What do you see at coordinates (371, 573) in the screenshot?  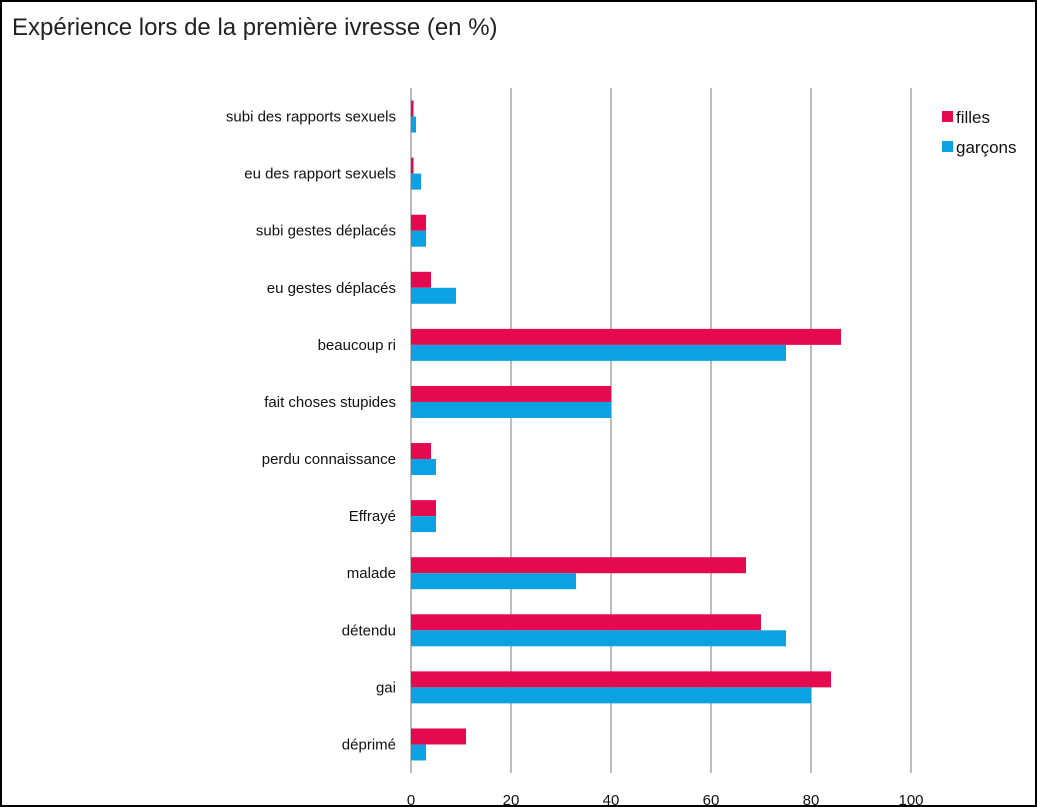 I see `category-label: malade` at bounding box center [371, 573].